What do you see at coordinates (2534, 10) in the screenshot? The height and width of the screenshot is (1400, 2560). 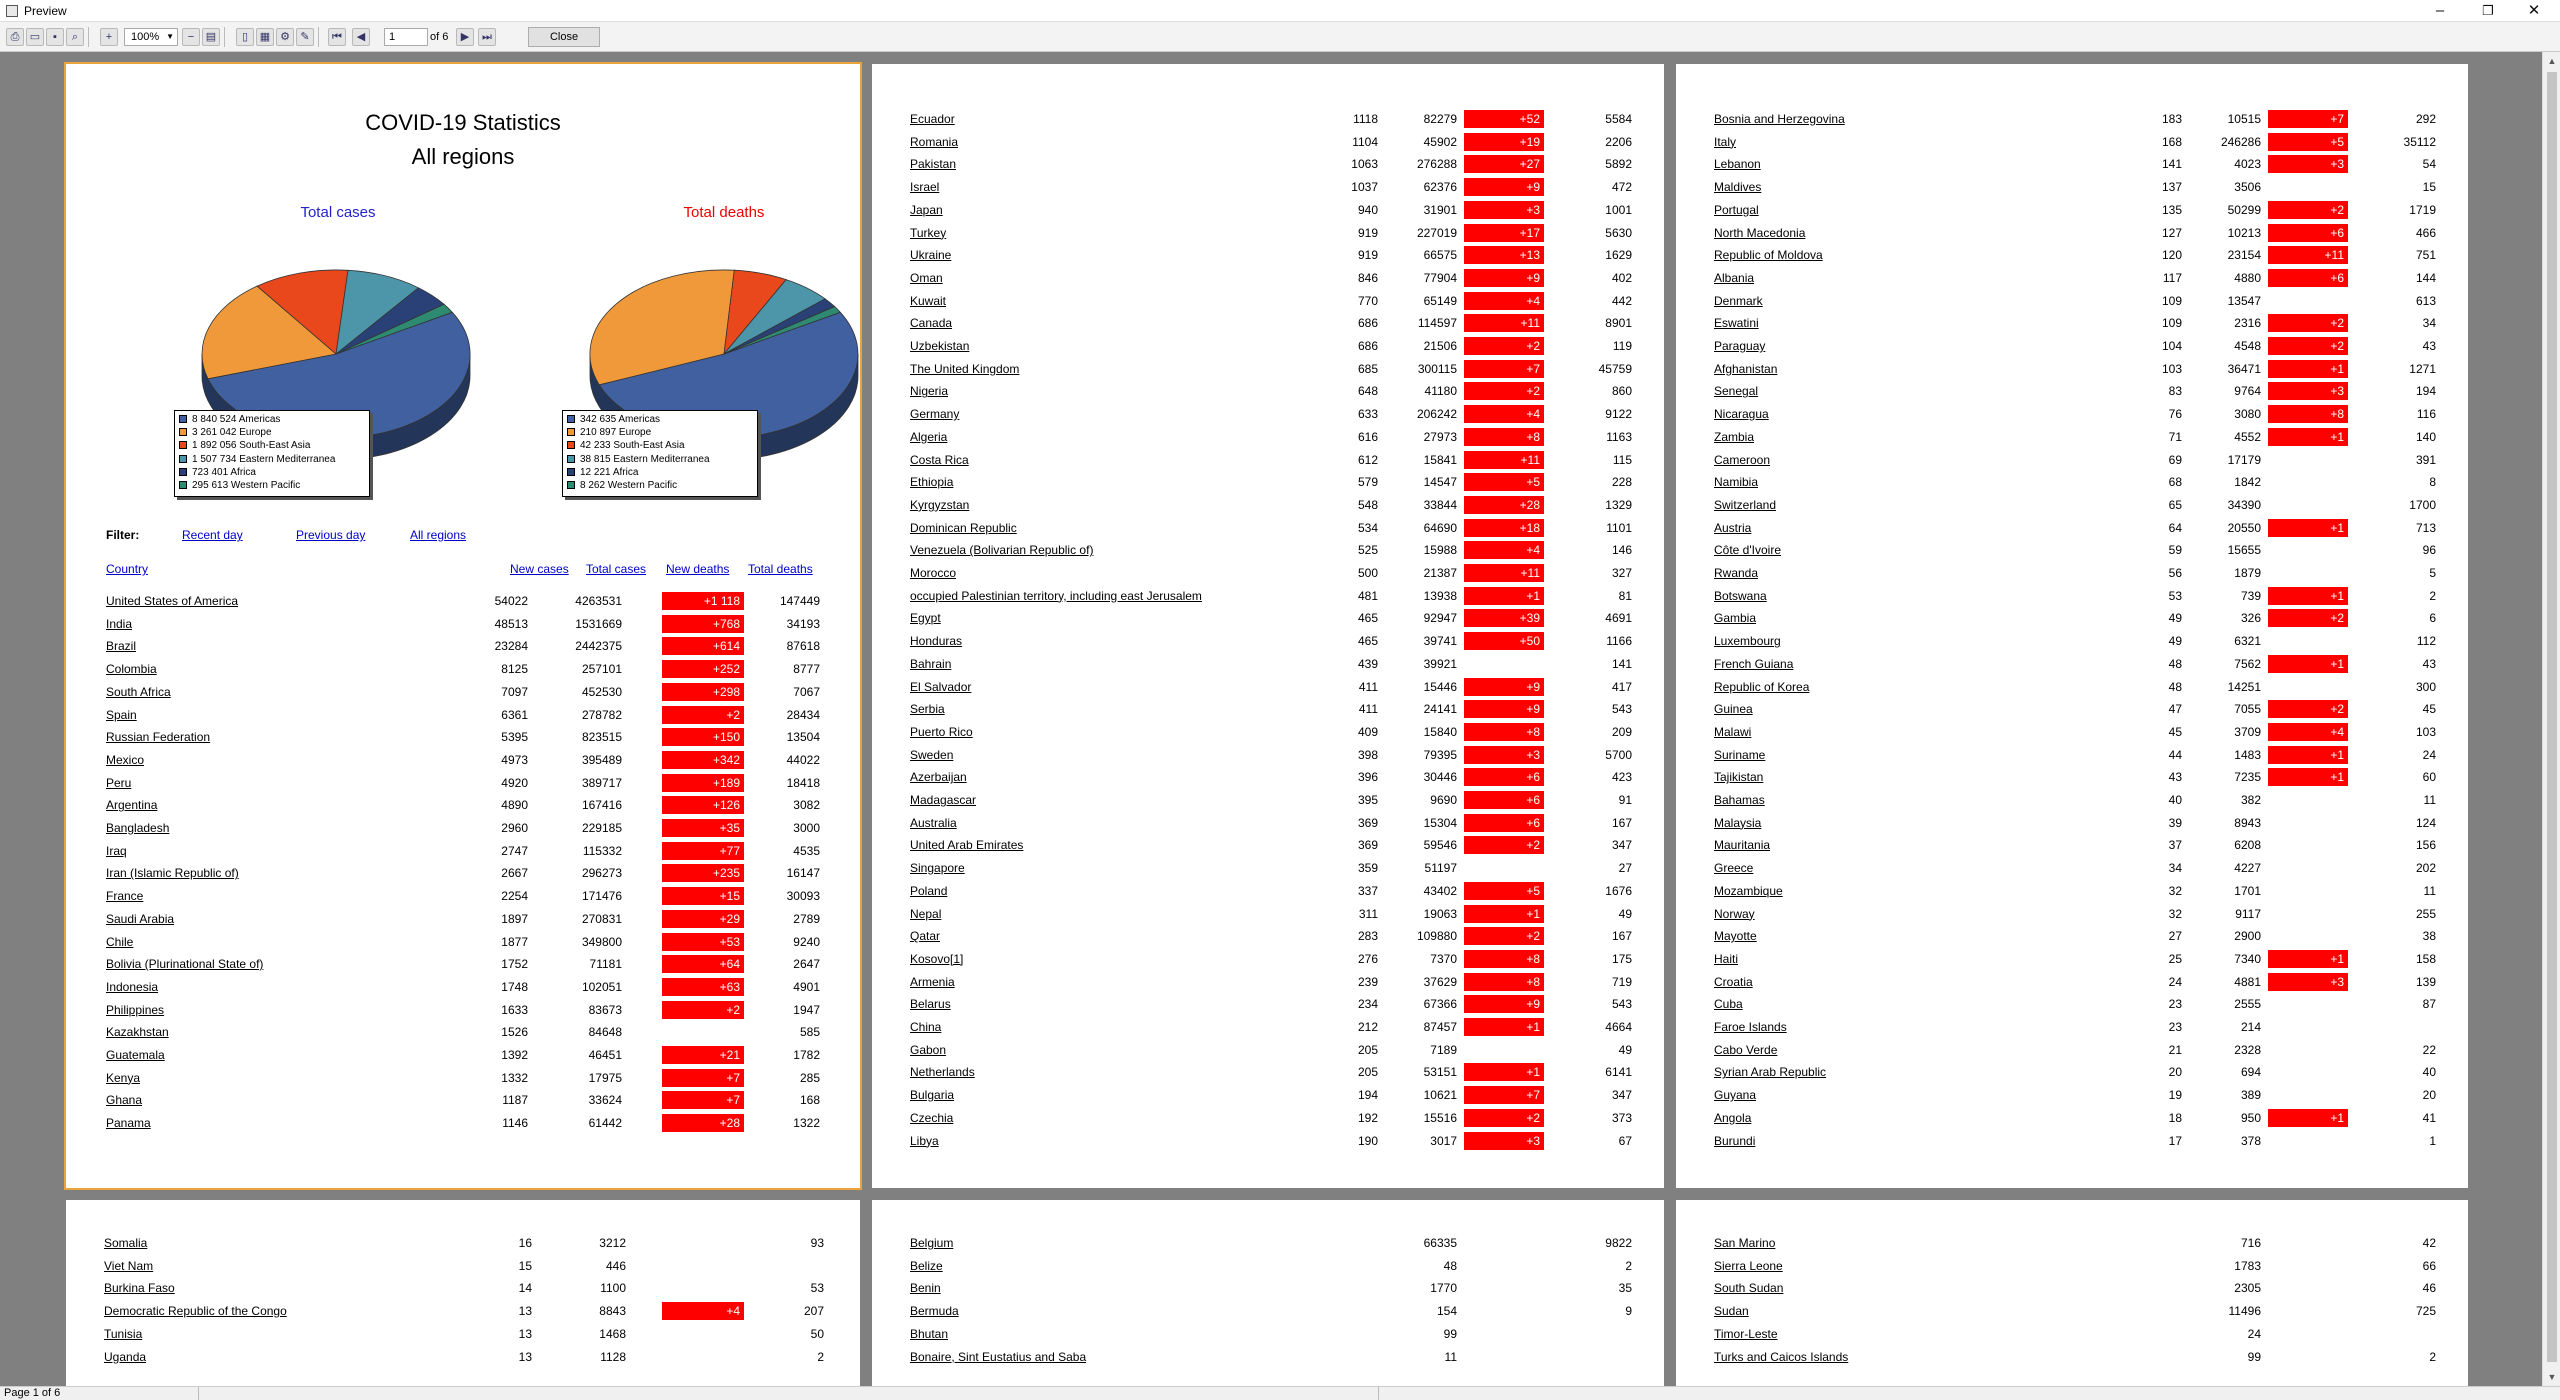 I see `window-close-button: ✕` at bounding box center [2534, 10].